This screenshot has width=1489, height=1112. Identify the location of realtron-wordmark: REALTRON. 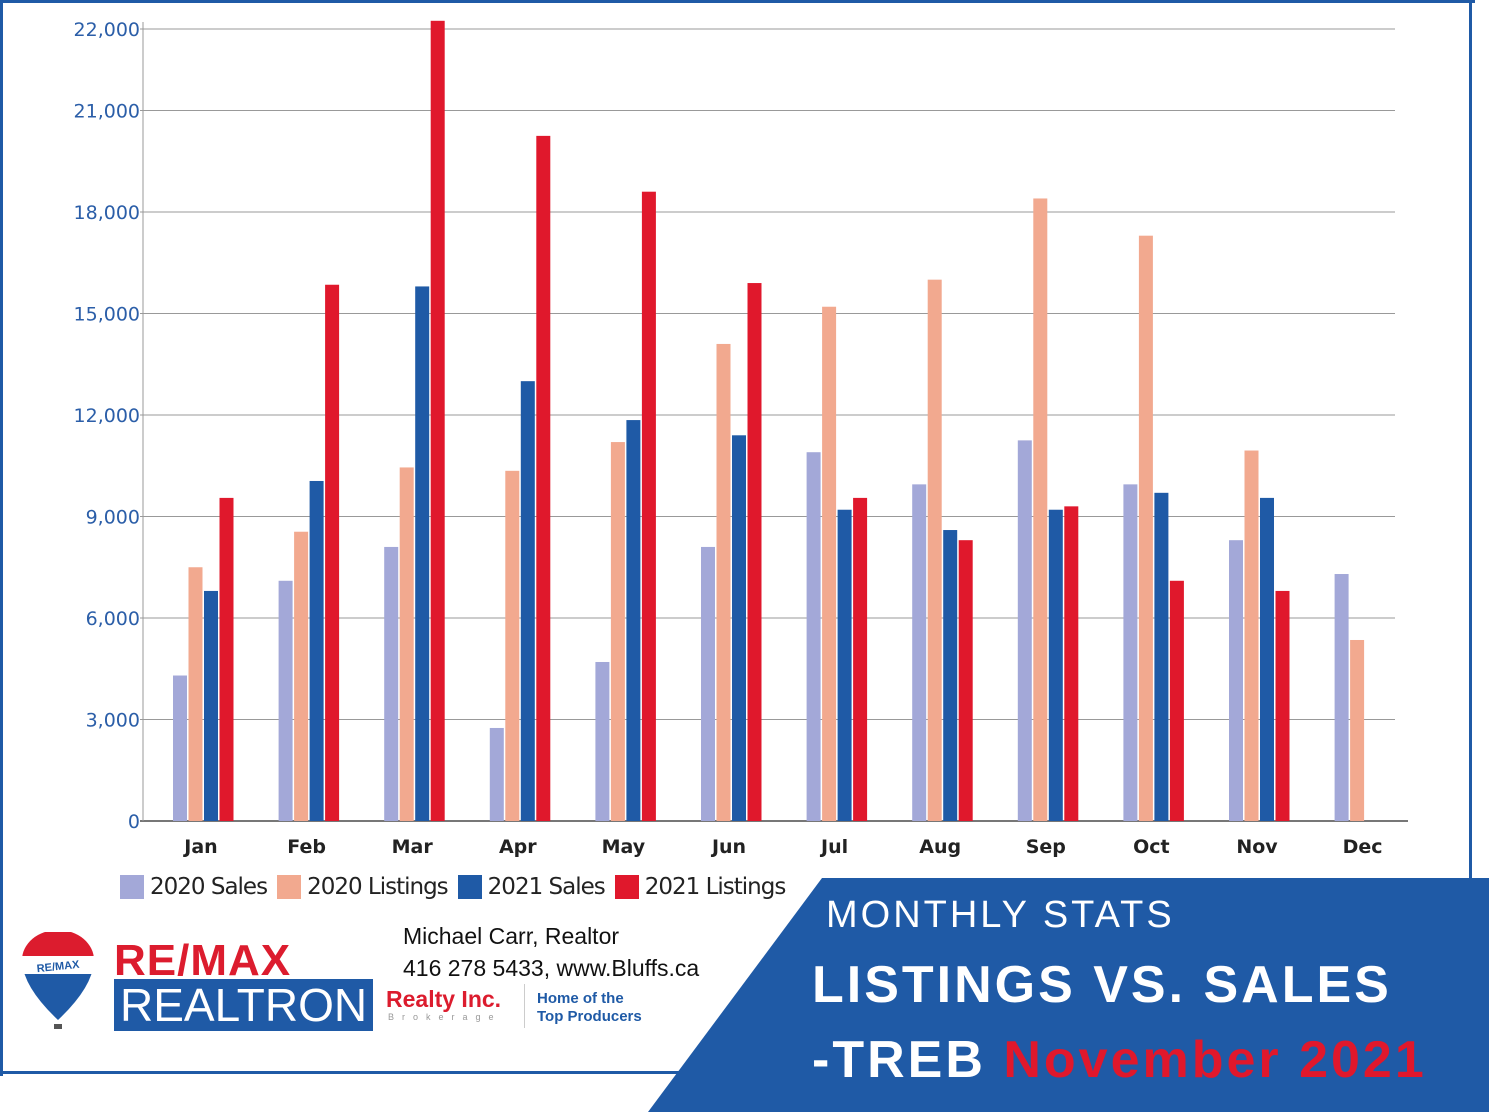
(244, 1005).